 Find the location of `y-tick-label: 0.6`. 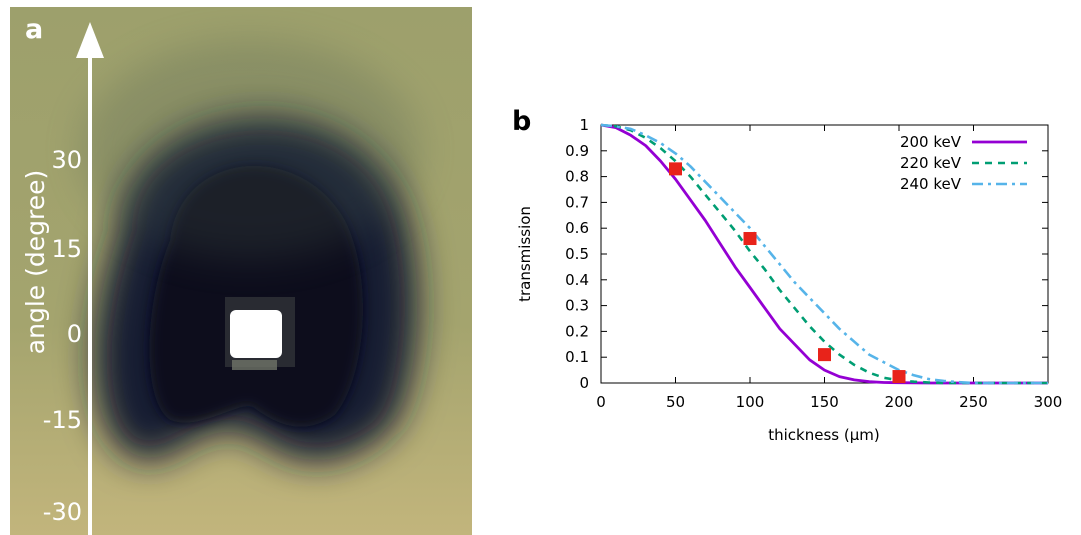

y-tick-label: 0.6 is located at coordinates (577, 228).